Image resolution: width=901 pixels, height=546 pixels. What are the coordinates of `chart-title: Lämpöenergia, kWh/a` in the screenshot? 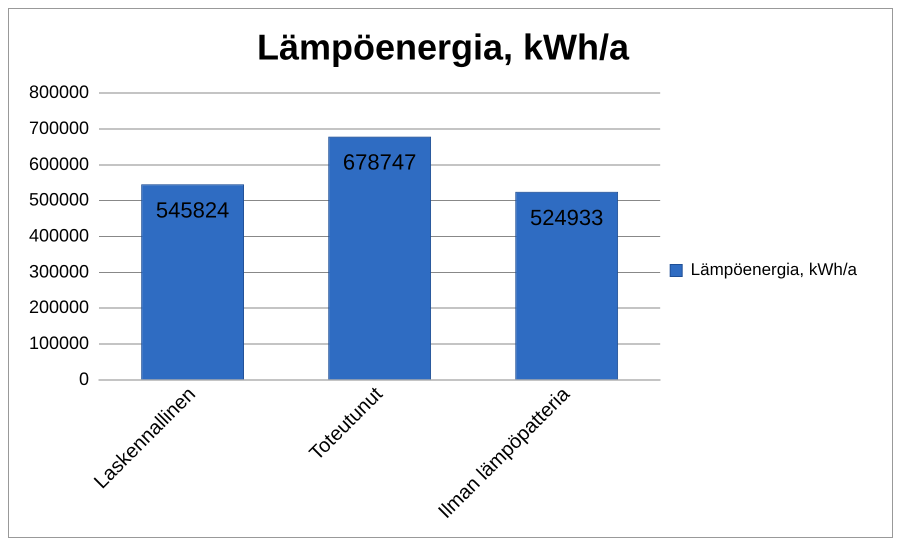 It's located at (443, 47).